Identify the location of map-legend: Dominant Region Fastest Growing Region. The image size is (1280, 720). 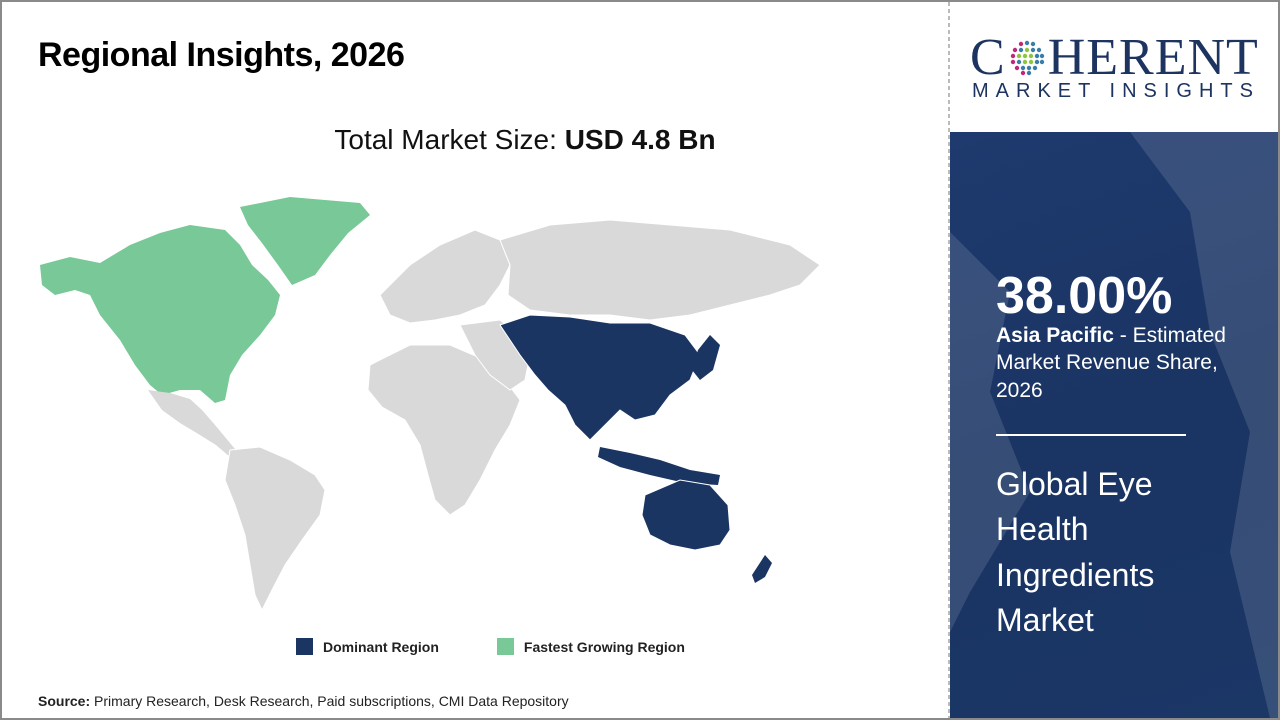
(490, 646).